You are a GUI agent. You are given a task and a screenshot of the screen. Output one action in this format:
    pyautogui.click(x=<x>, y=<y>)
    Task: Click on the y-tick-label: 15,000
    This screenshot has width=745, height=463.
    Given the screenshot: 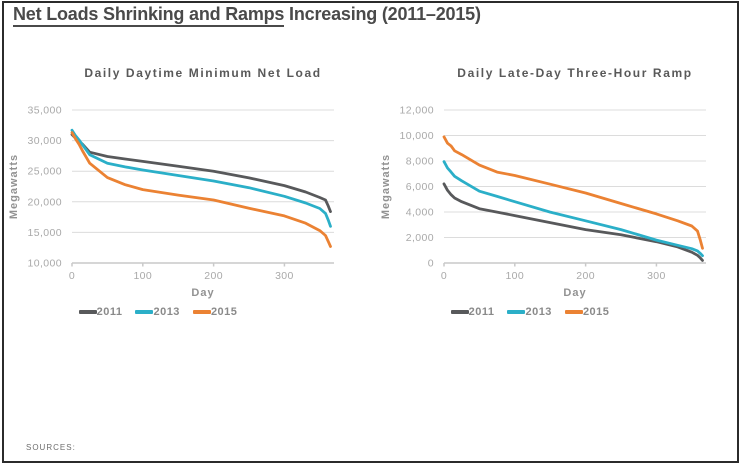 What is the action you would take?
    pyautogui.click(x=44, y=233)
    